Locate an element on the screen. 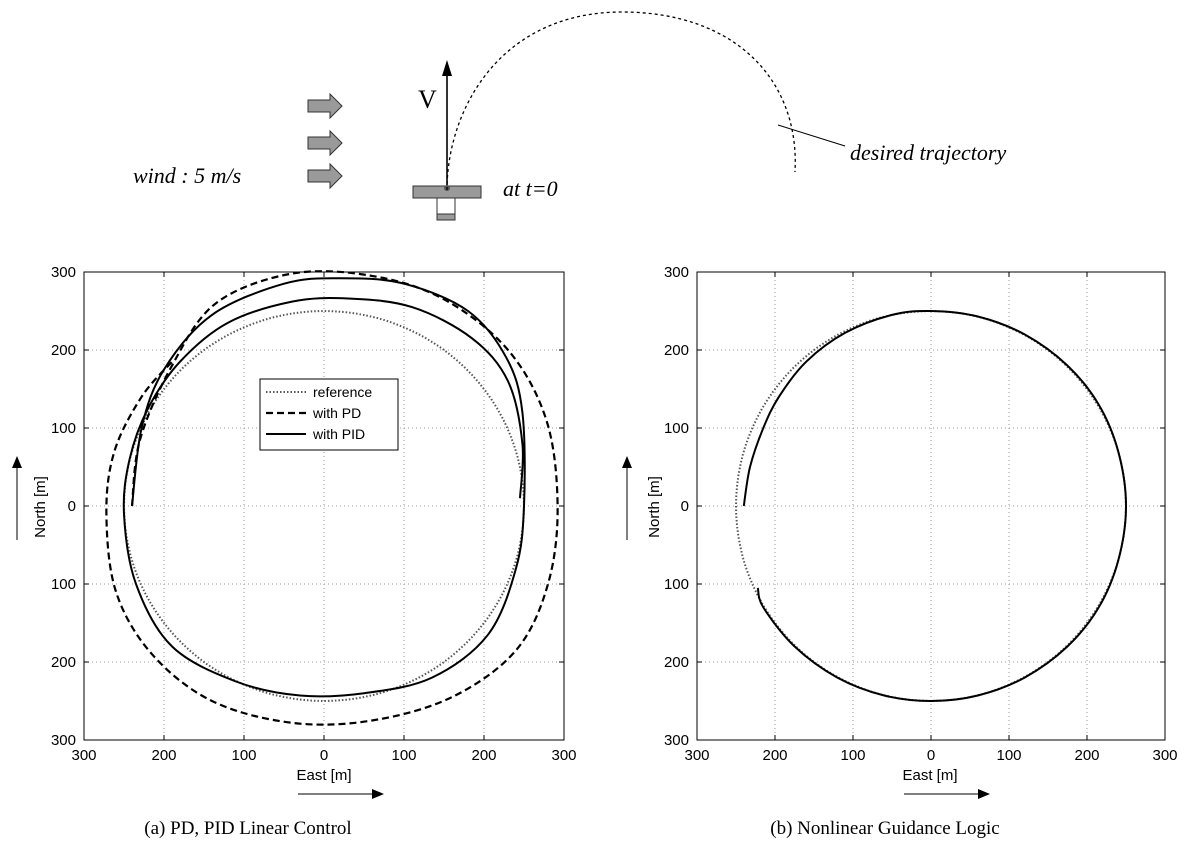 This screenshot has height=846, width=1198. chart-b-x-direction-arrowhead is located at coordinates (984, 794).